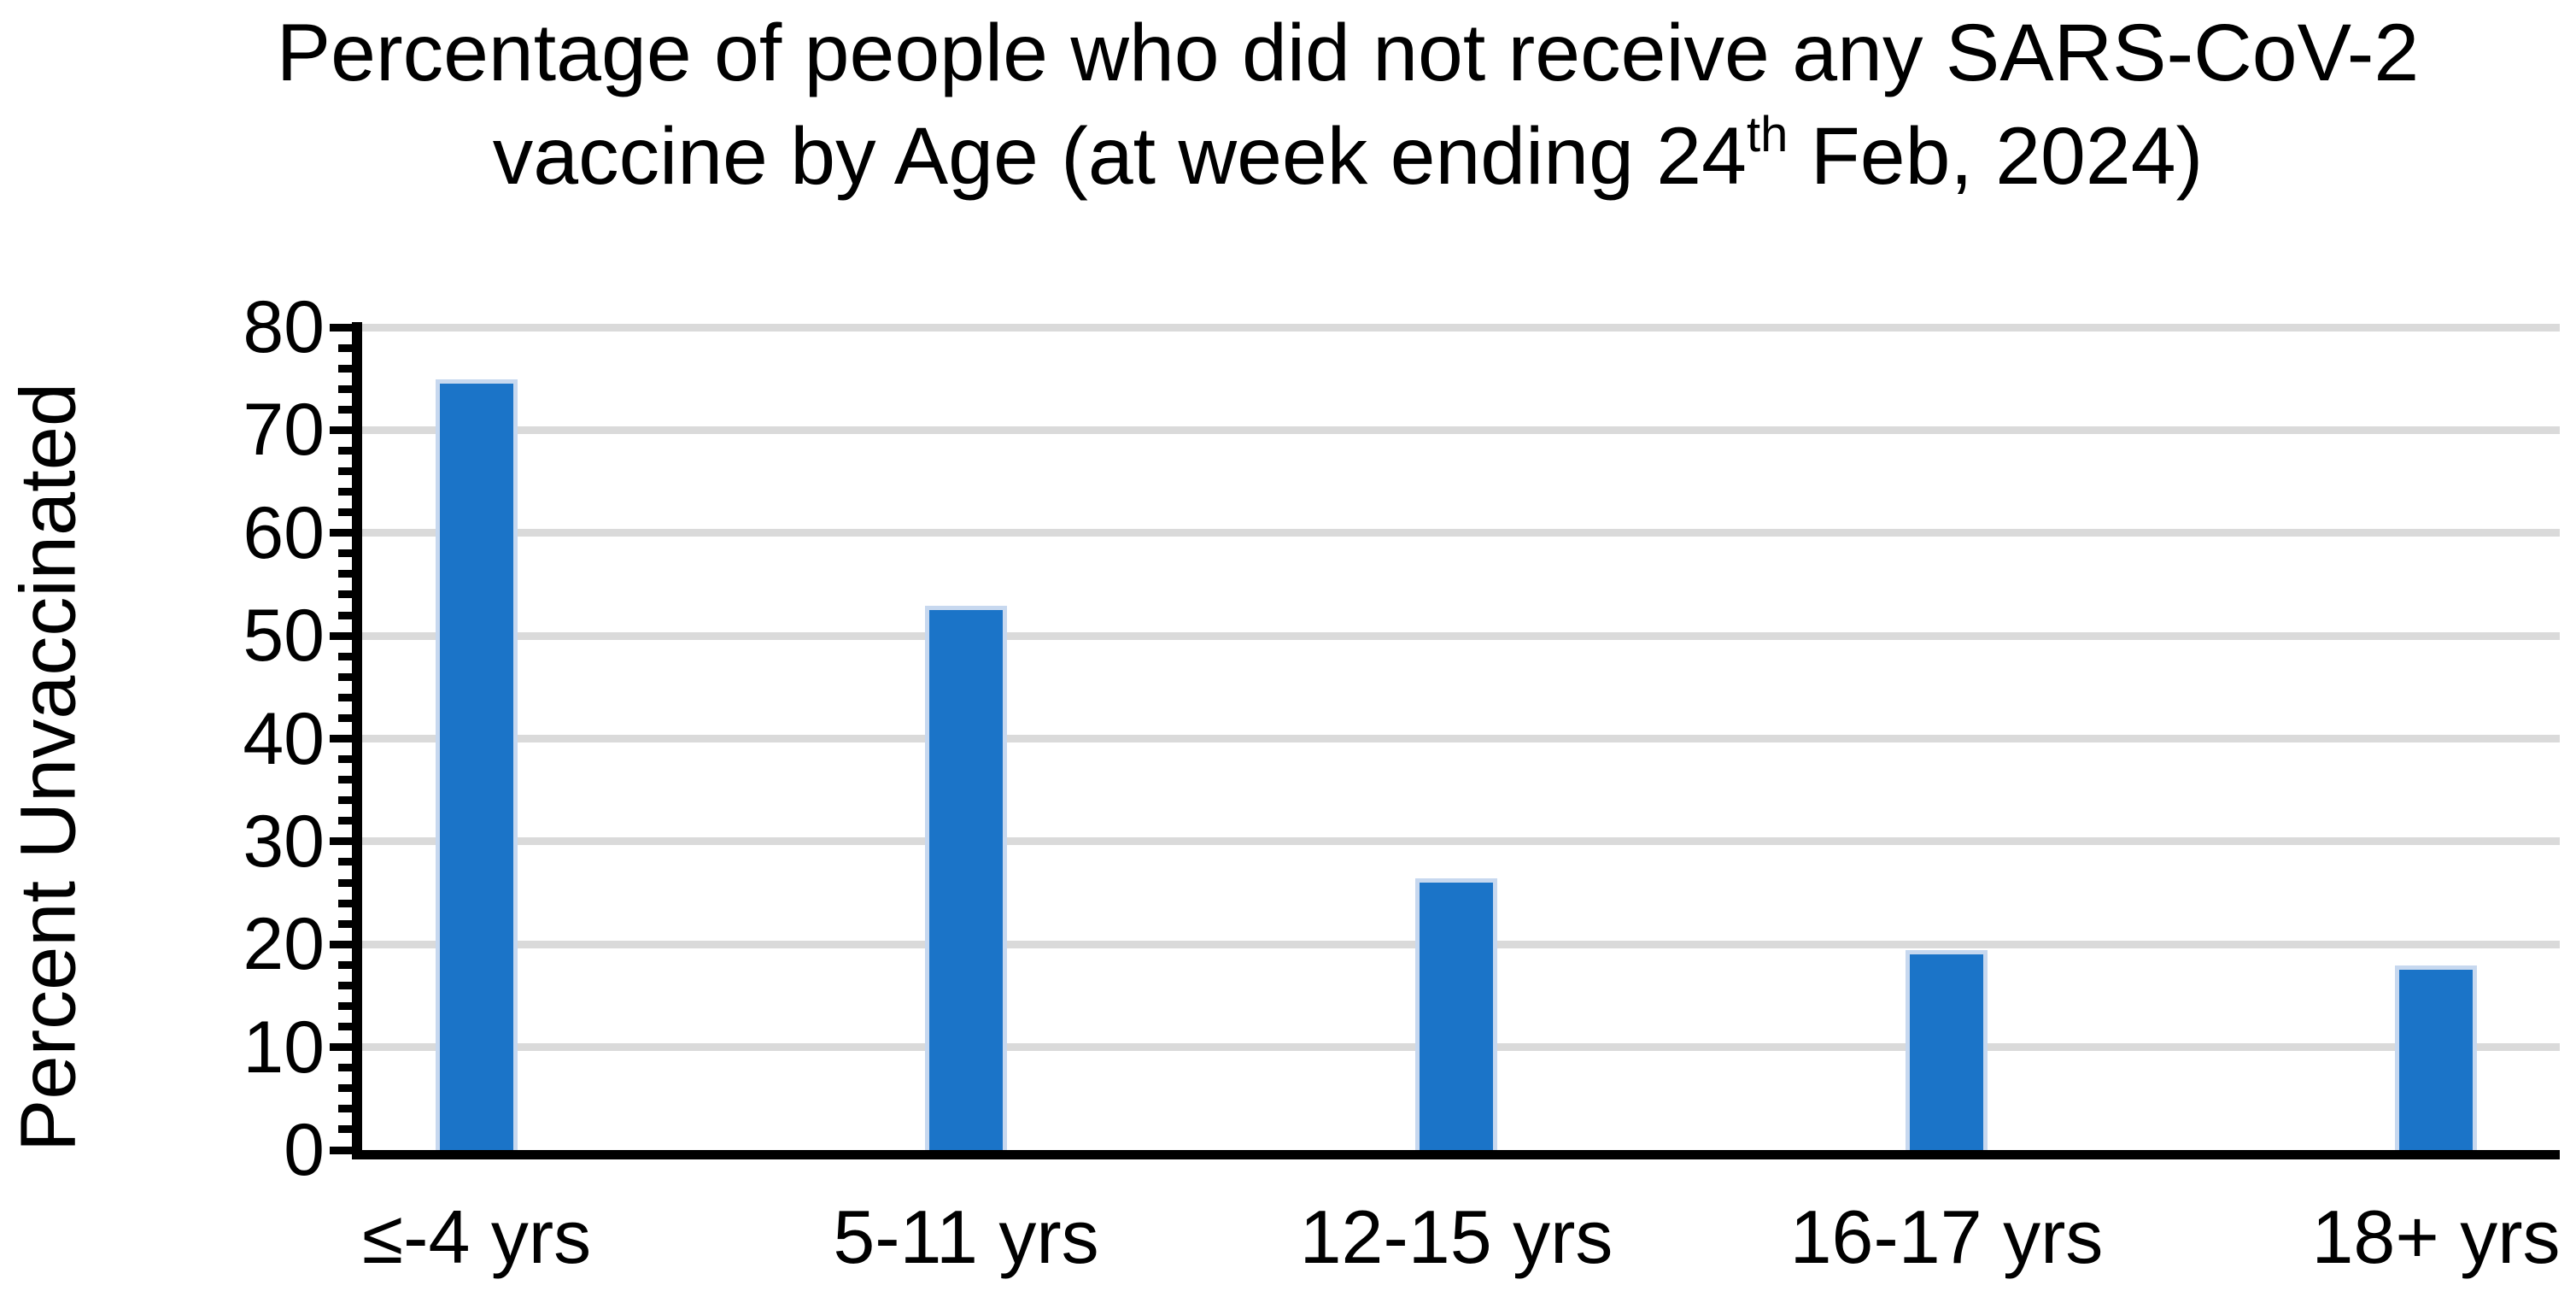 The image size is (2576, 1297). What do you see at coordinates (284, 327) in the screenshot?
I see `y-tick-label-80: 80` at bounding box center [284, 327].